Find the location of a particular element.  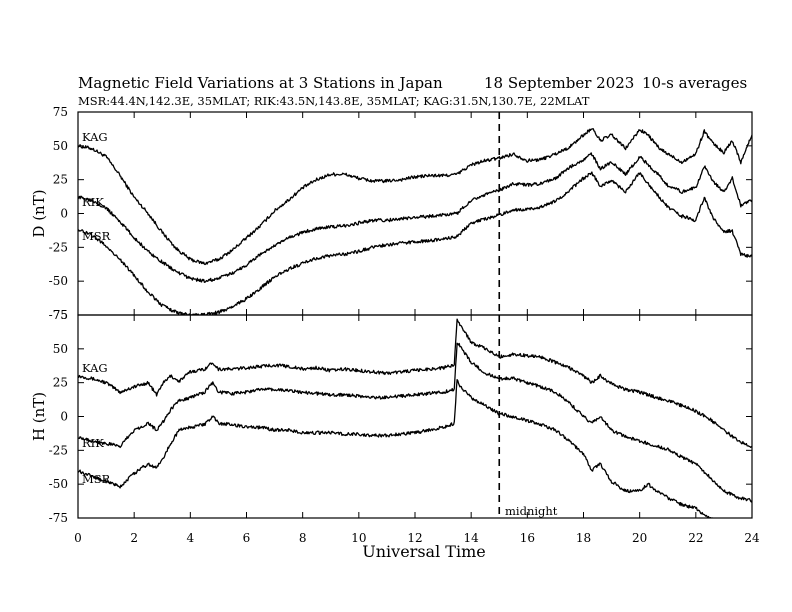

x-tick-label: 10 is located at coordinates (358, 538).